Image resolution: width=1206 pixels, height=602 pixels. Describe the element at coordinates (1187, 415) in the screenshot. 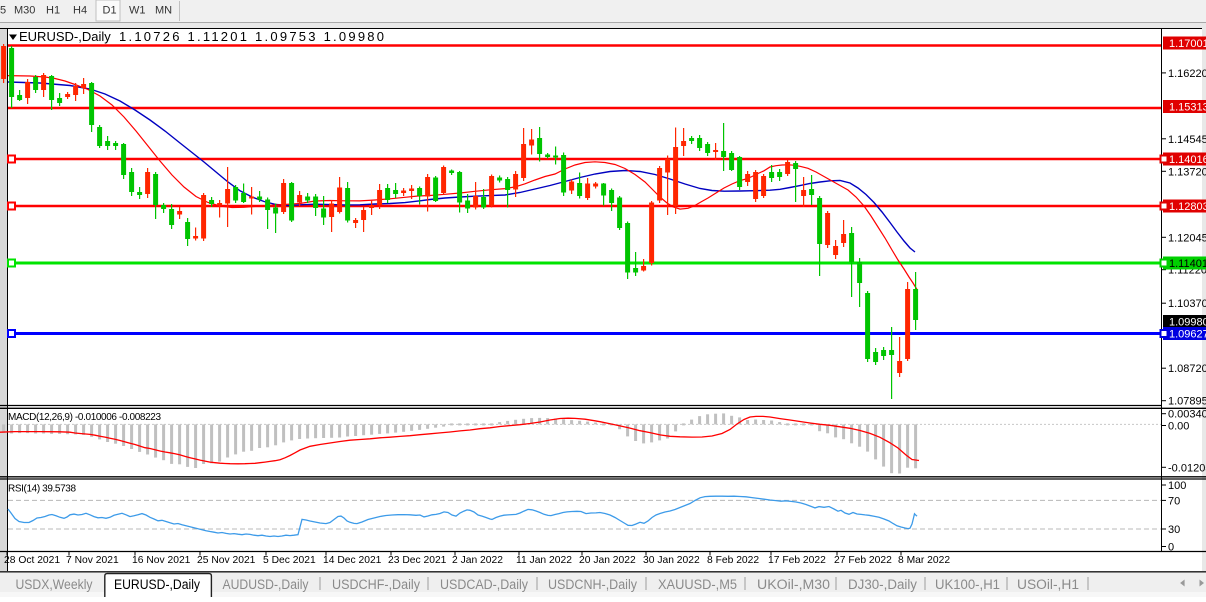

I see `svg-text: 0.003408` at that location.